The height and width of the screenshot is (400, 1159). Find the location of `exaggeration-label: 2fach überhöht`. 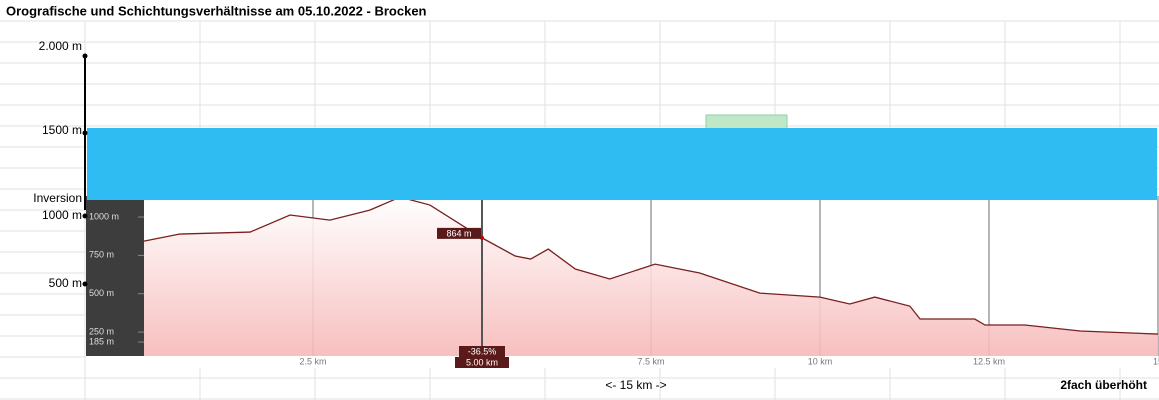

exaggeration-label: 2fach überhöht is located at coordinates (1103, 385).